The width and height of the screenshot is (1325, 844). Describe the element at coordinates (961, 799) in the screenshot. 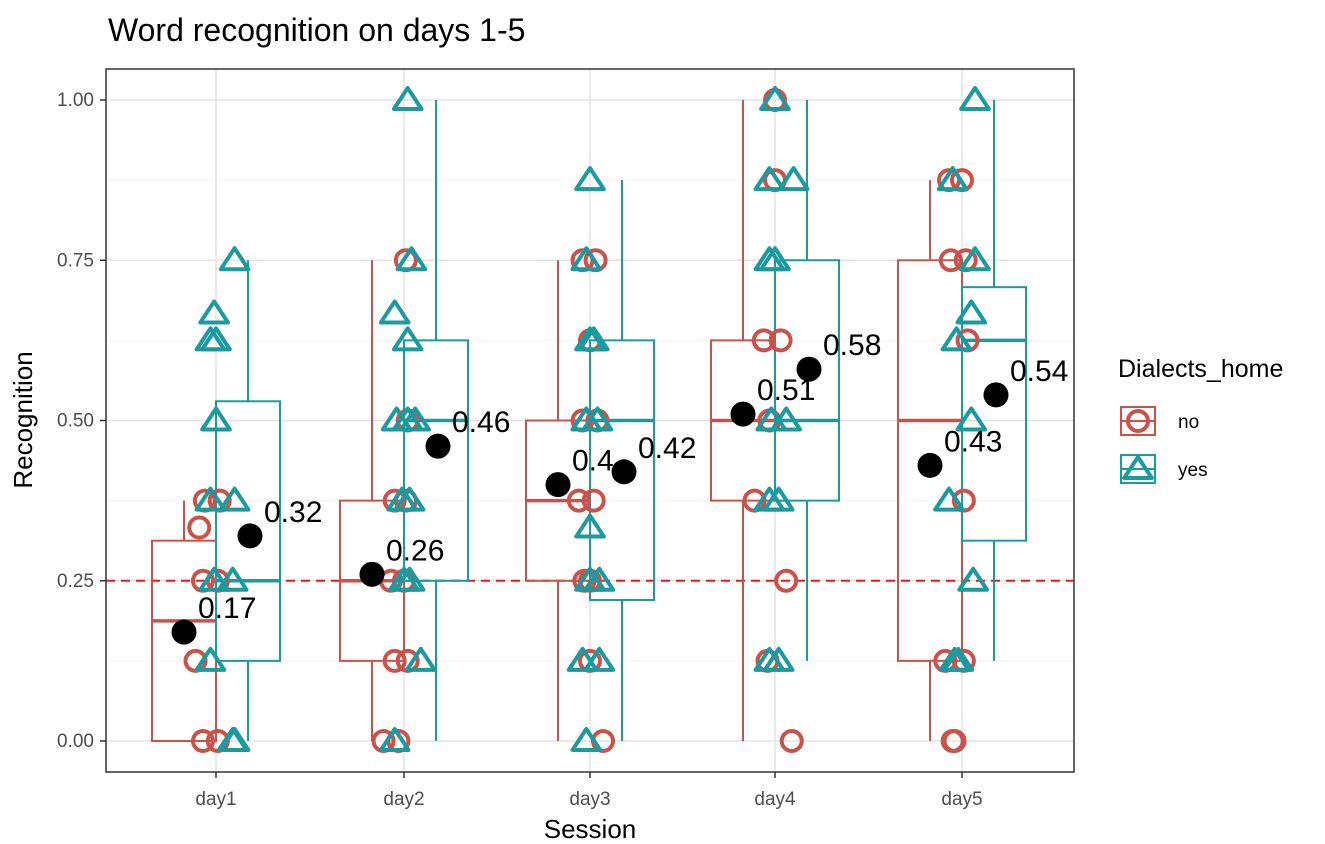

I see `x-tick-label: day5` at that location.